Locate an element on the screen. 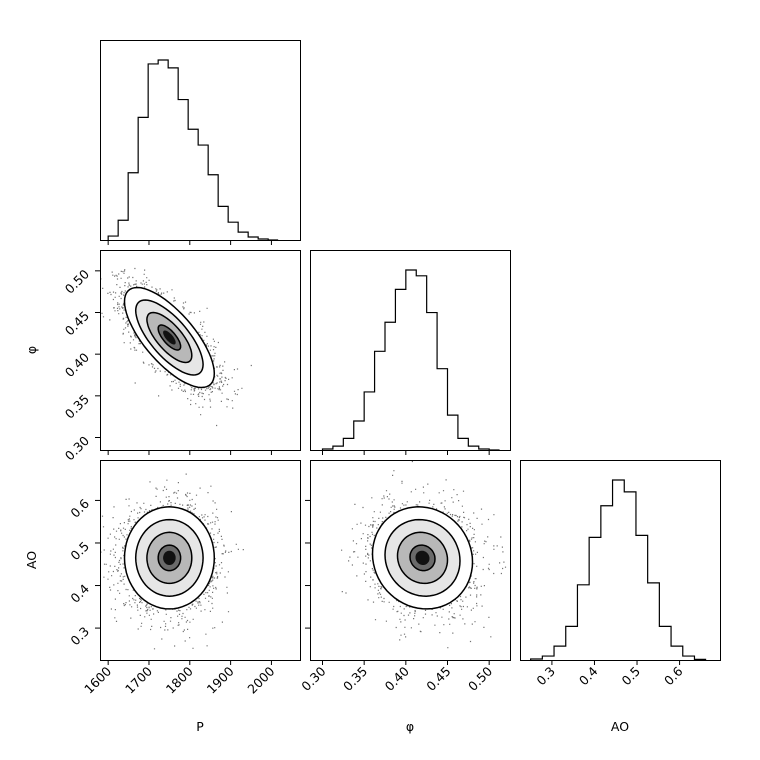  y-tick-label: 0.35 is located at coordinates (77, 406).